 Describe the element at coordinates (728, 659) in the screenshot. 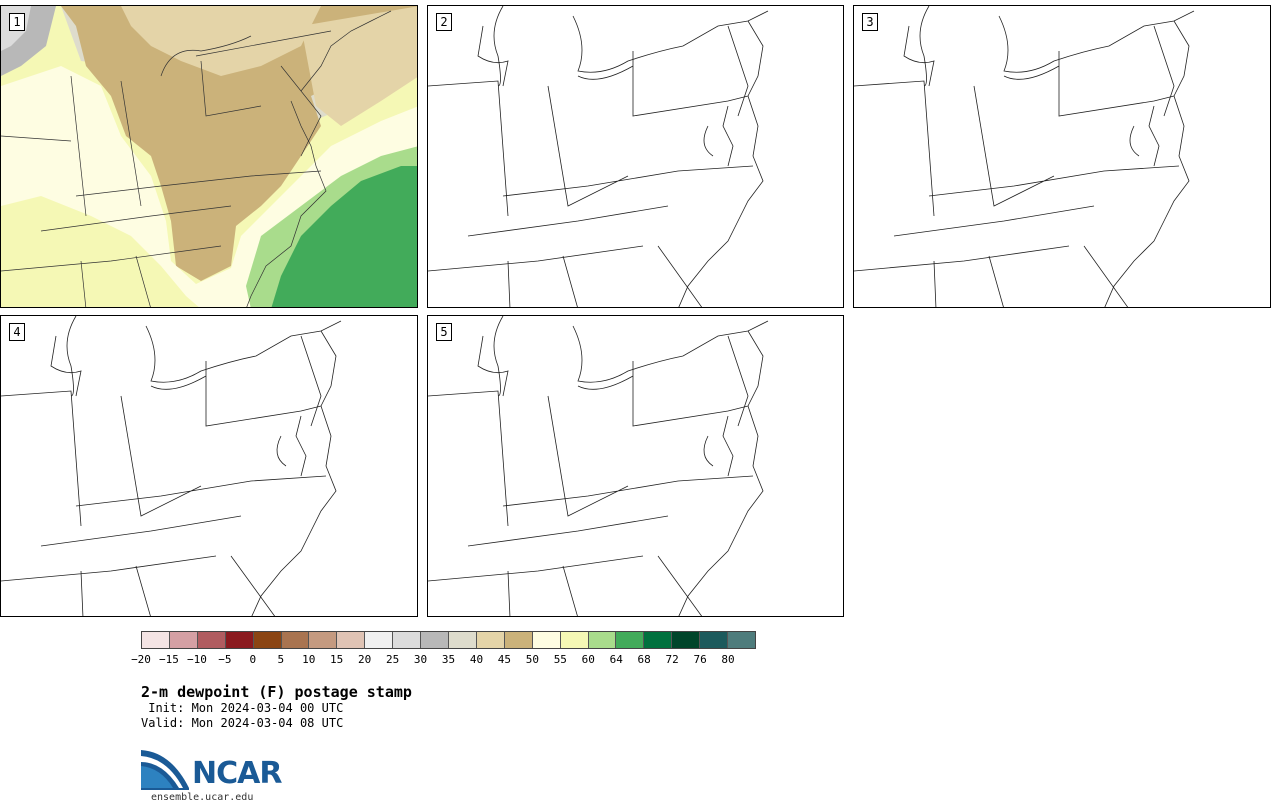

I see `colorbar-tick-label: 80` at that location.